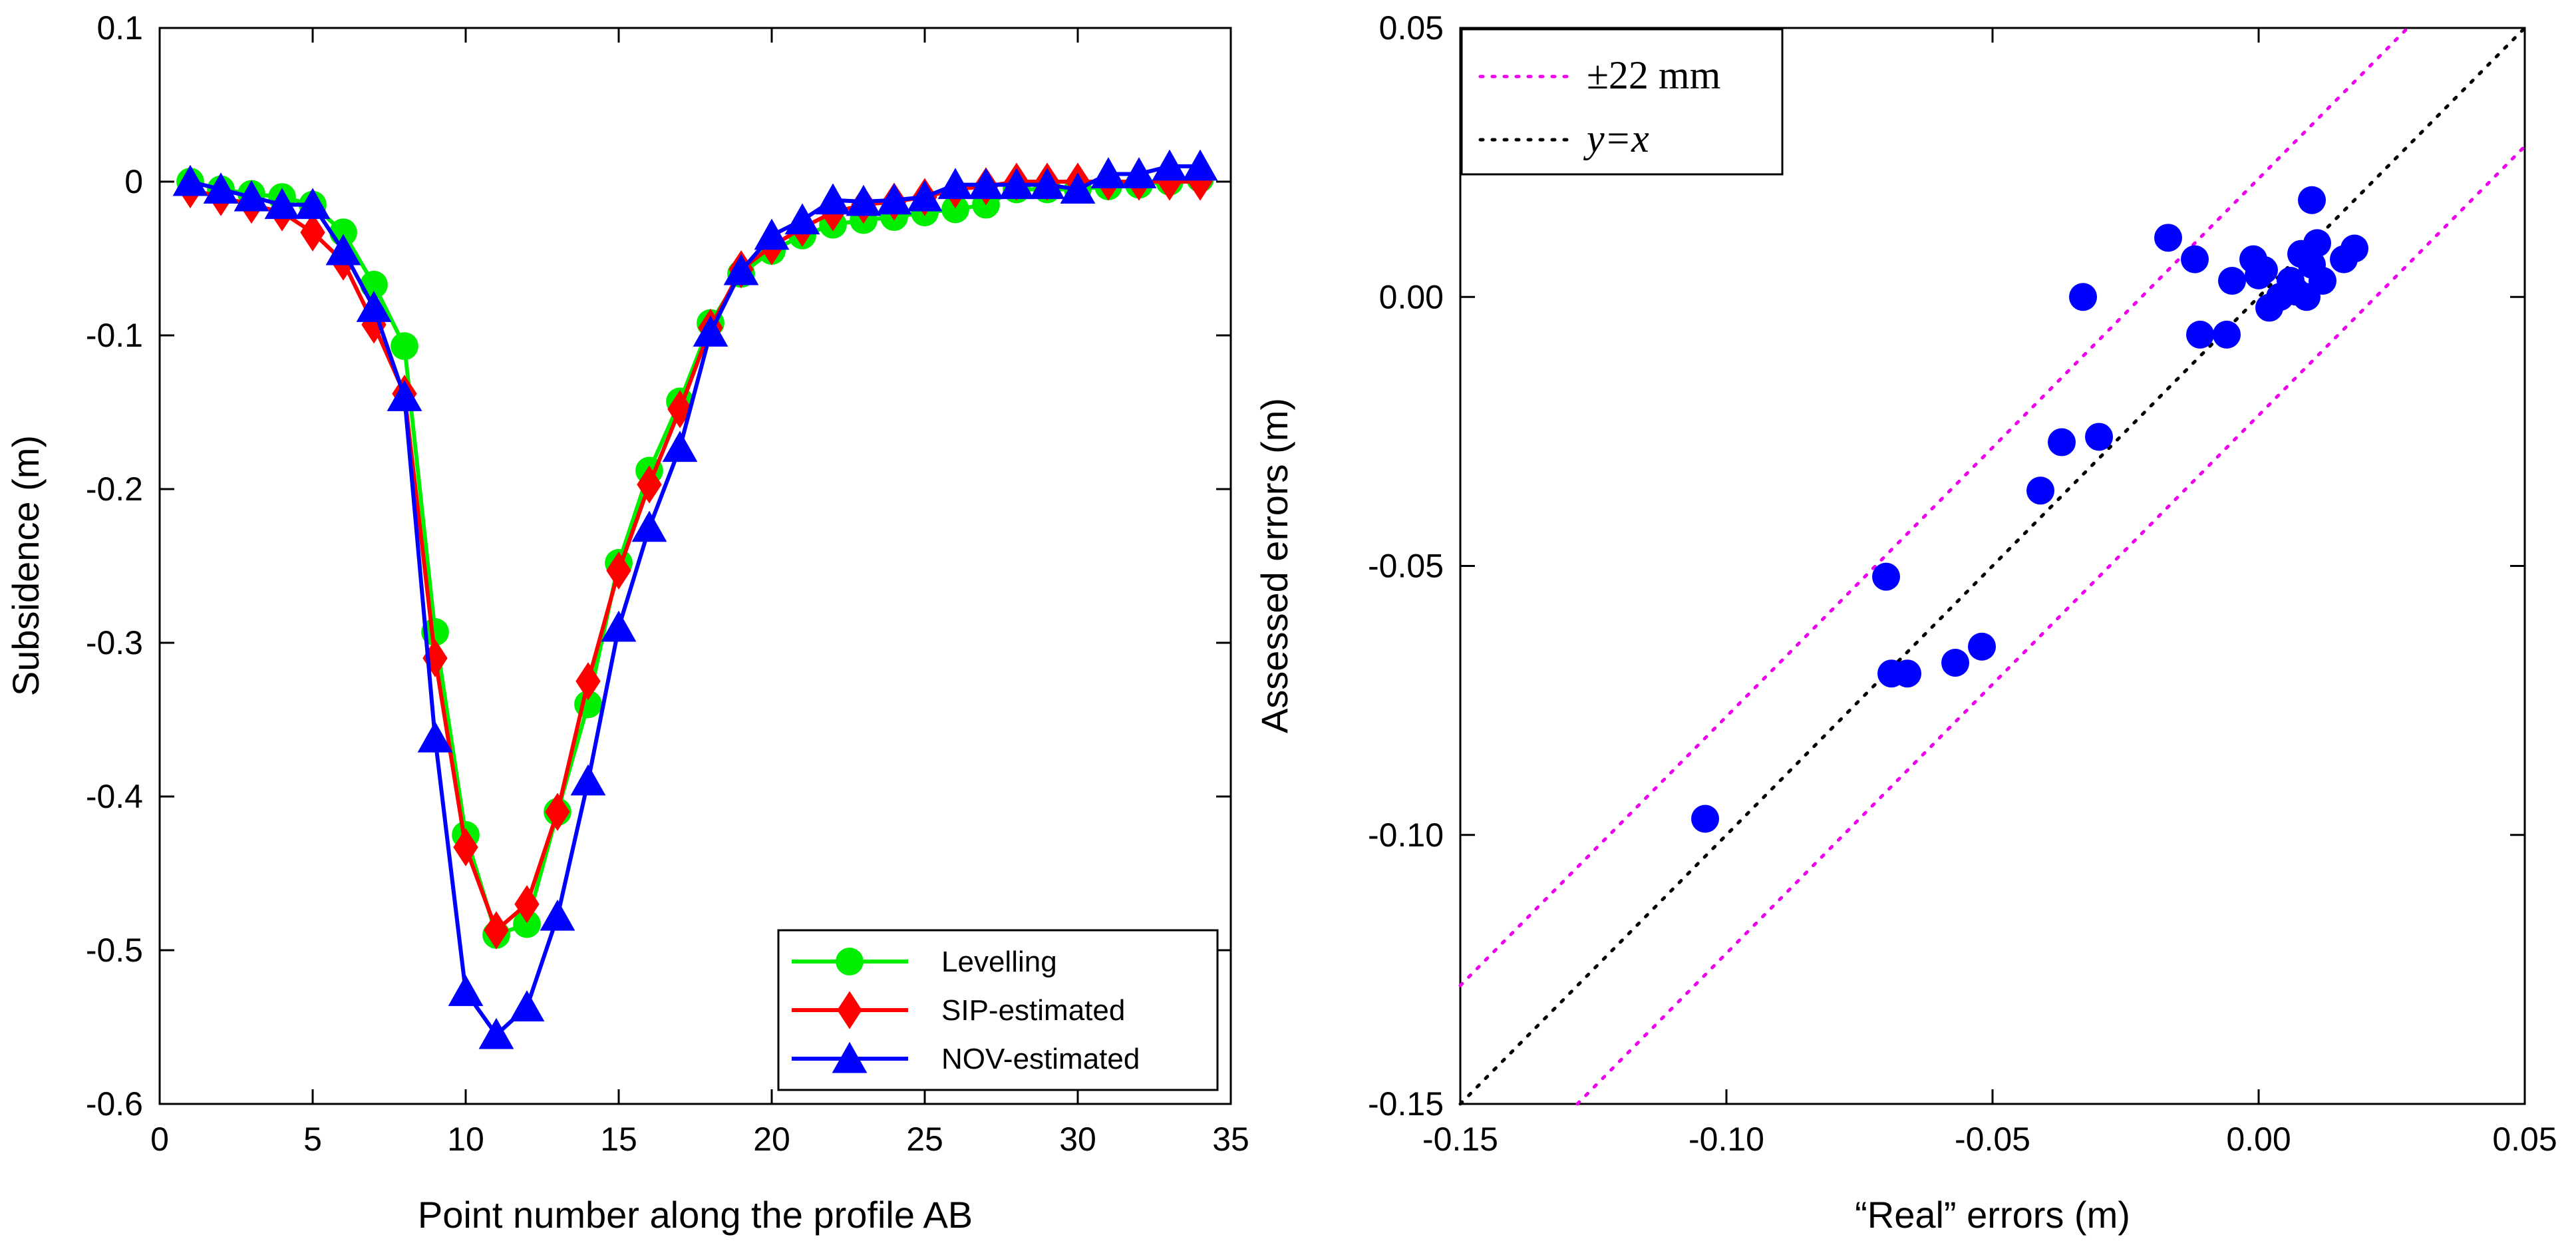  What do you see at coordinates (114, 796) in the screenshot?
I see `left-y-tick-label: -0.4` at bounding box center [114, 796].